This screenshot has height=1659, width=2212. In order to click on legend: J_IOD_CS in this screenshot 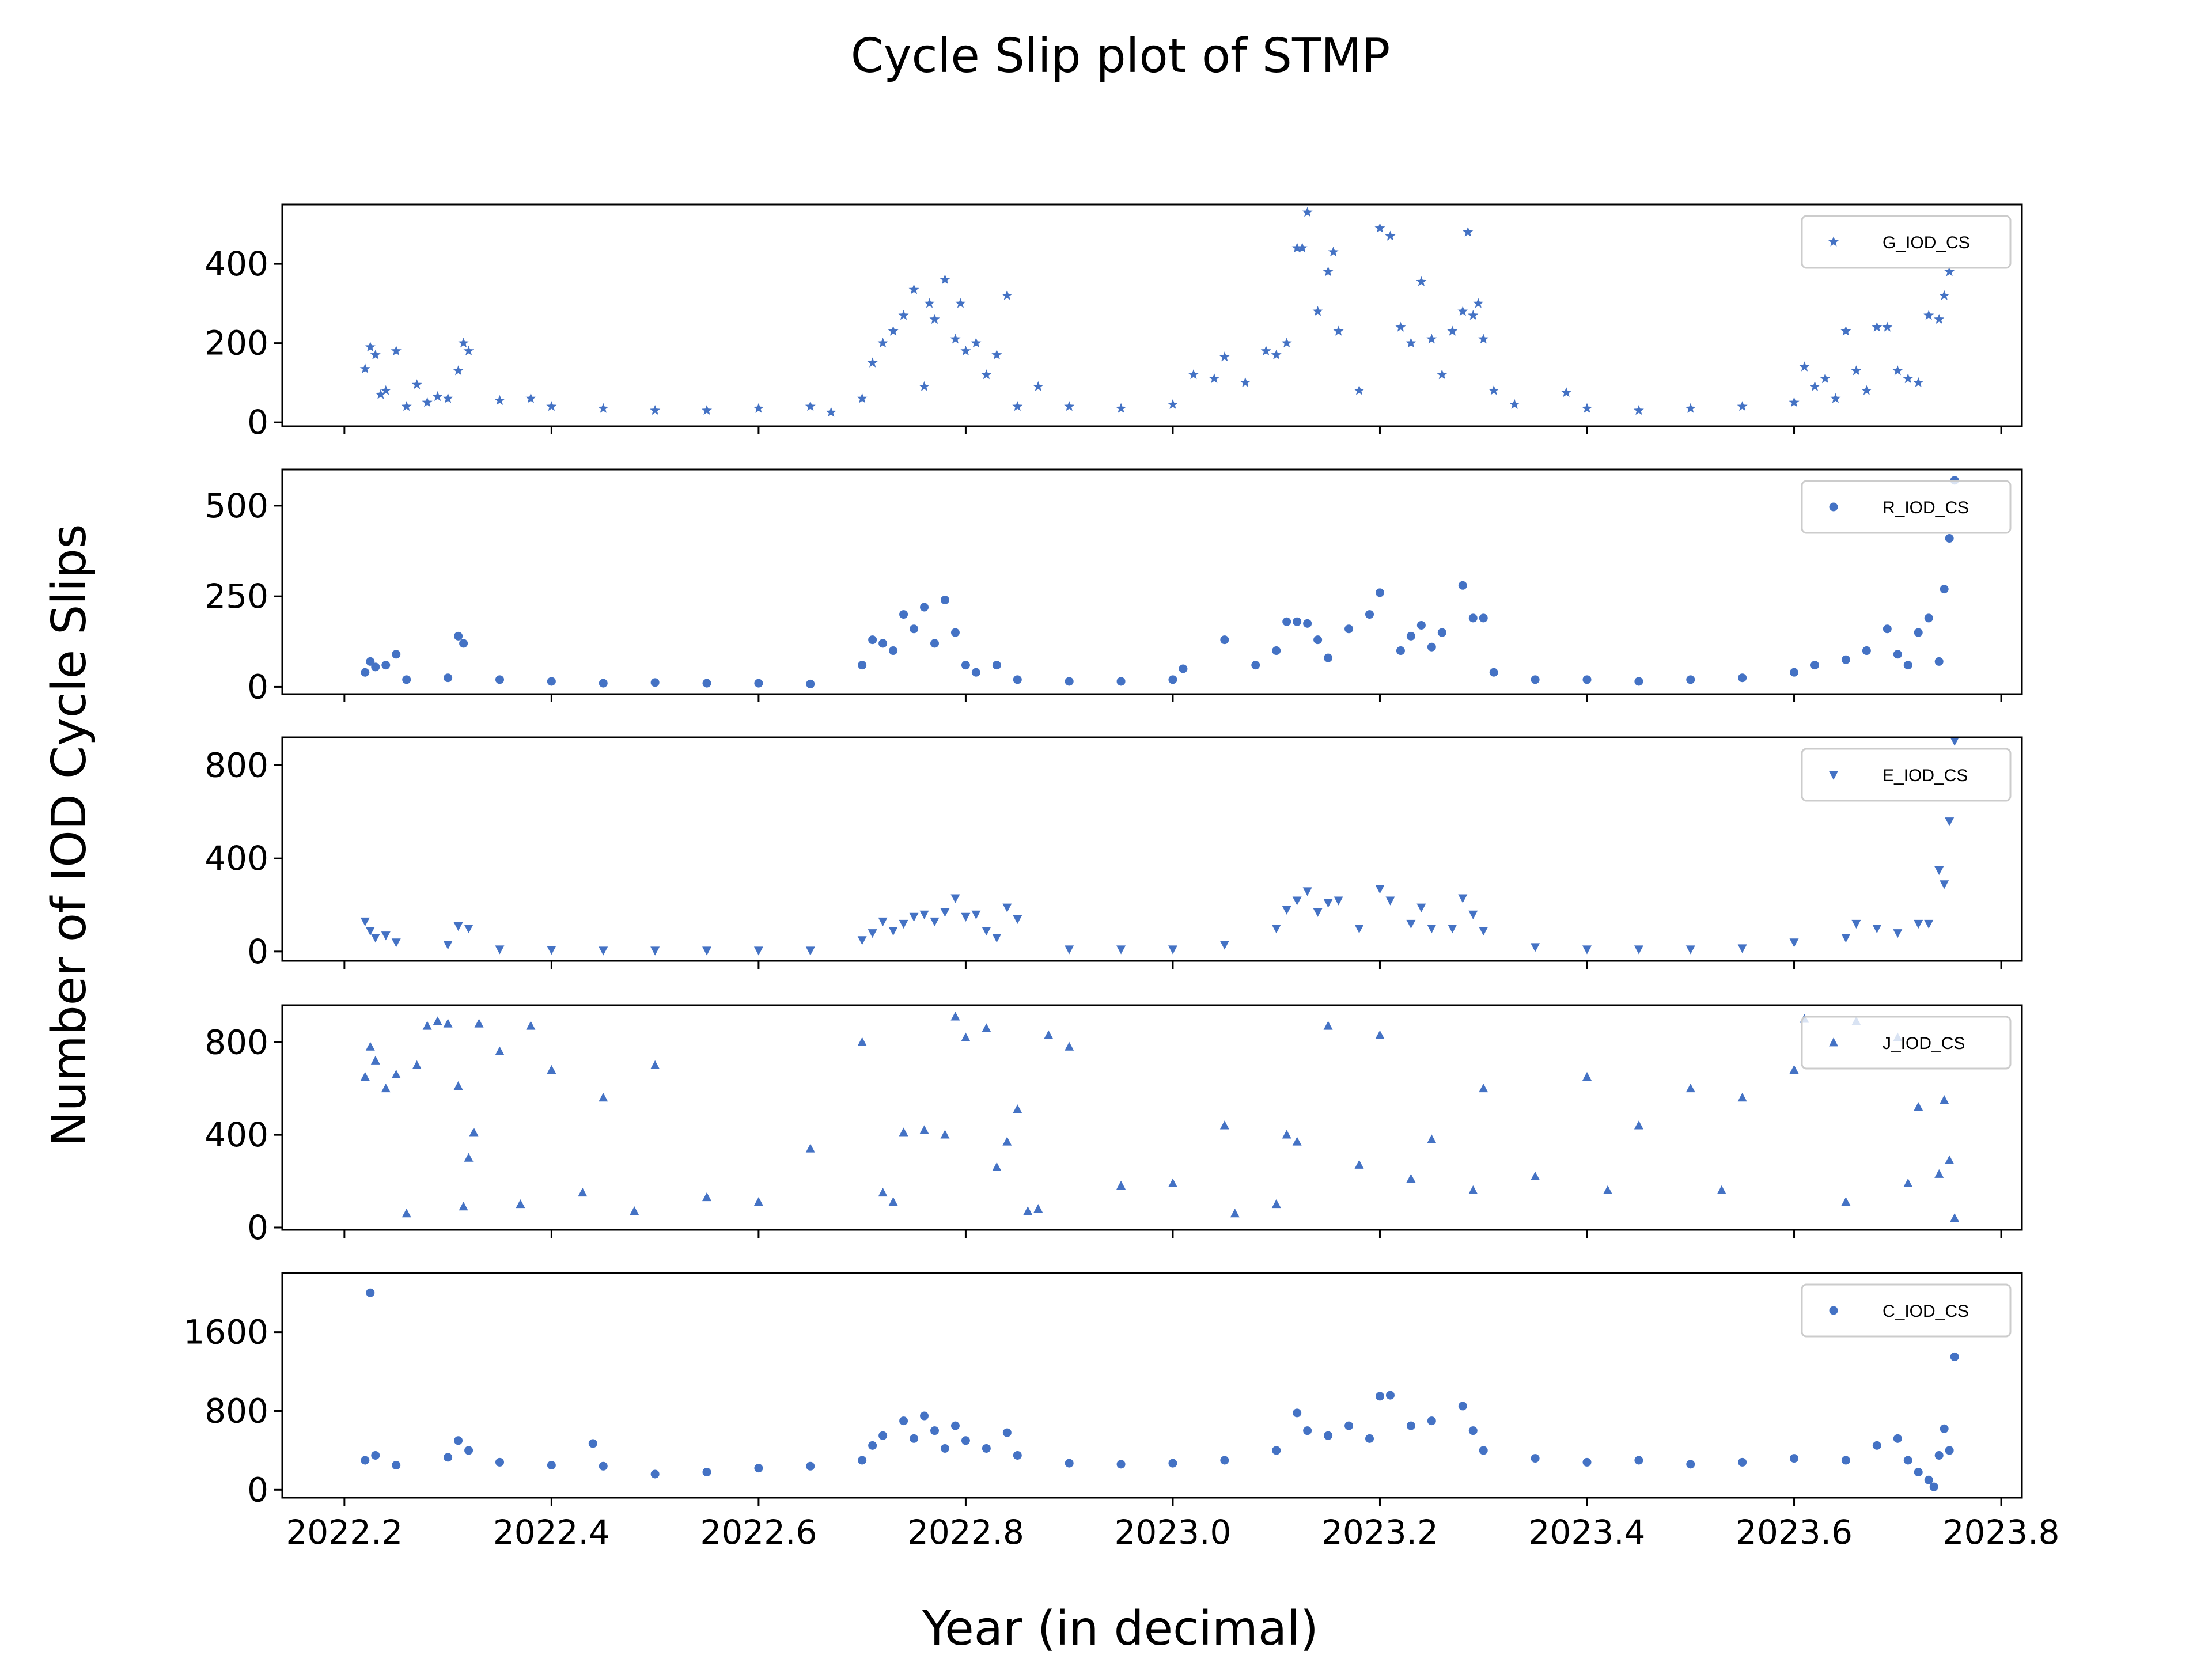, I will do `click(1906, 1043)`.